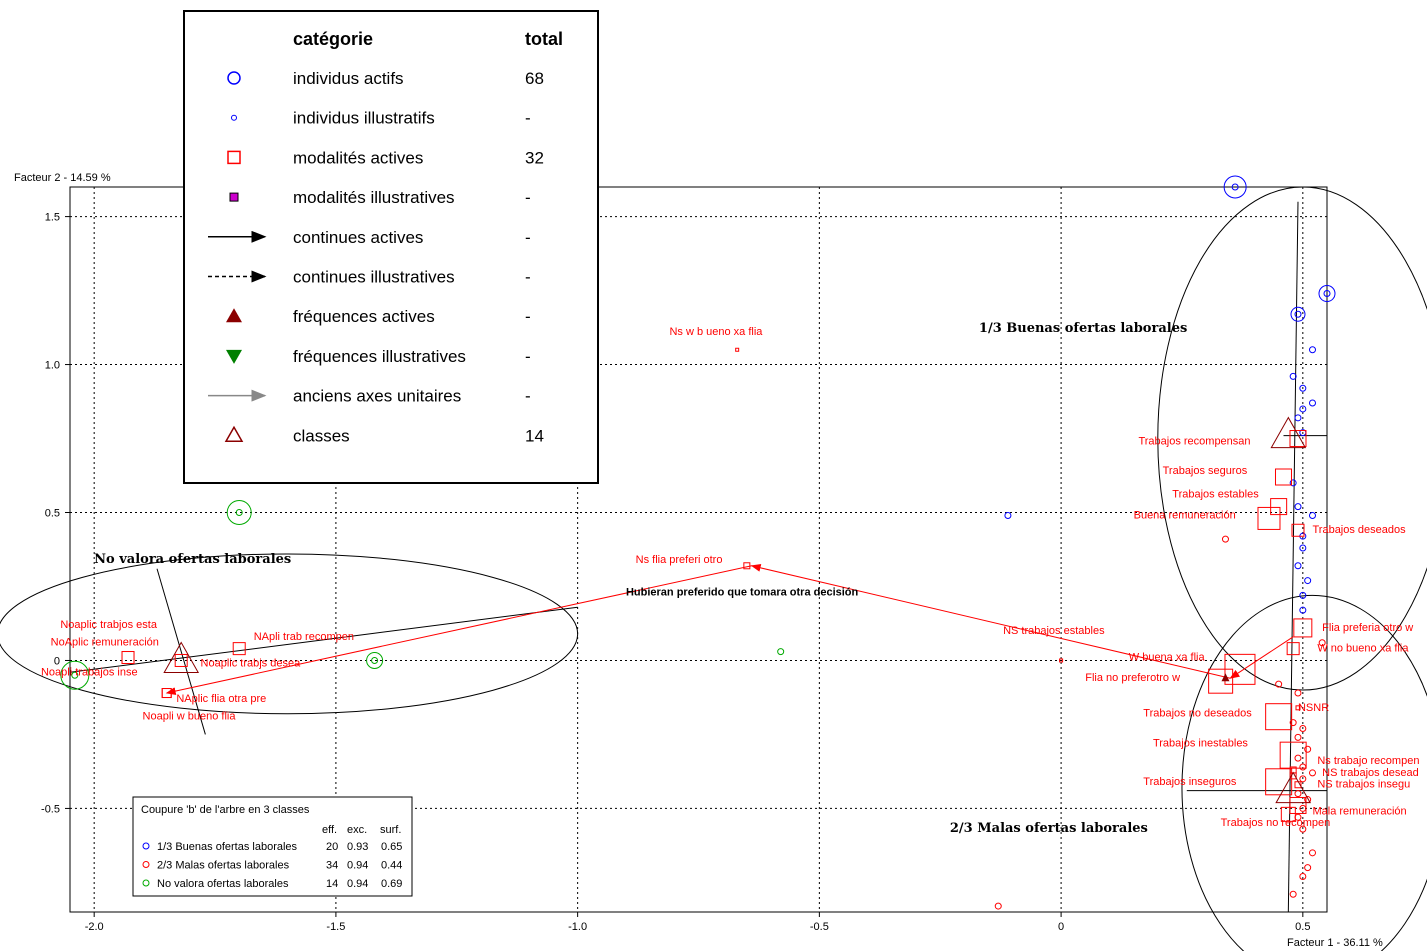 The width and height of the screenshot is (1427, 951). What do you see at coordinates (1363, 649) in the screenshot?
I see `modality-label: W no bueno xa flia` at bounding box center [1363, 649].